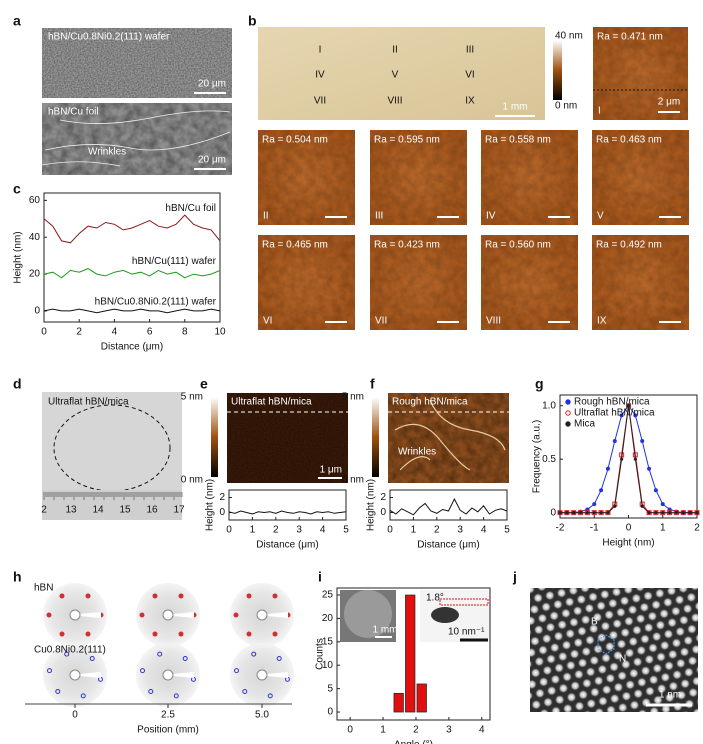 The image size is (703, 744). I want to click on panel-letter: a, so click(17, 21).